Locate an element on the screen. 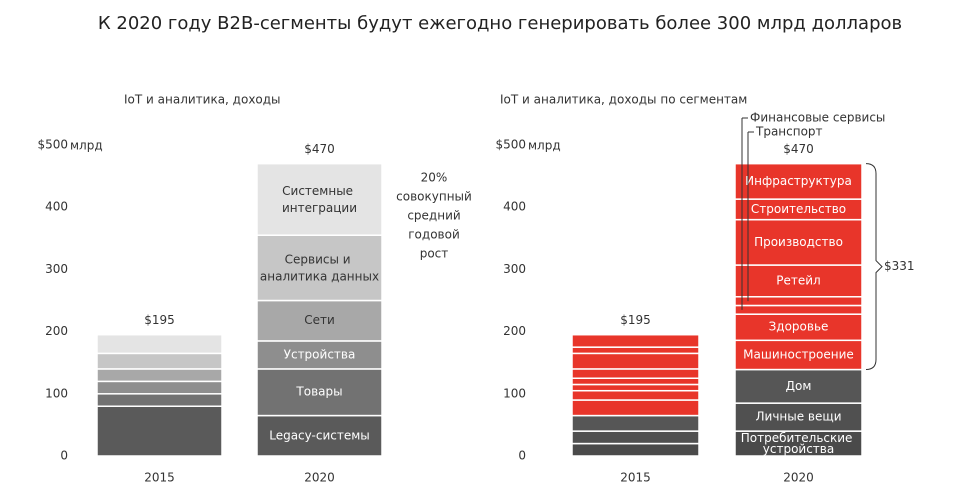  annotation: средний is located at coordinates (433, 216).